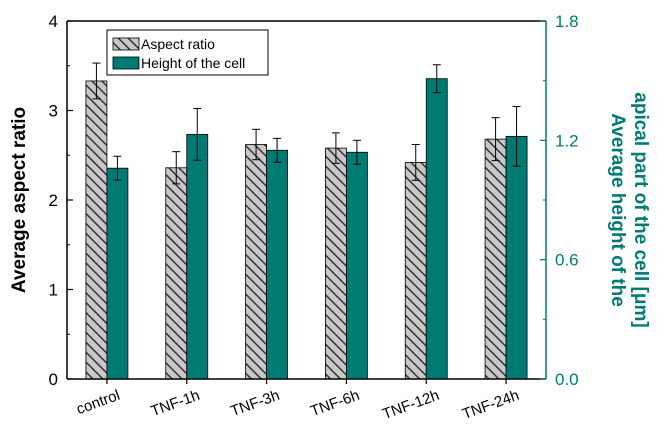 The height and width of the screenshot is (429, 657). What do you see at coordinates (176, 403) in the screenshot?
I see `x-tick-label-tnf-1h: TNF-1h` at bounding box center [176, 403].